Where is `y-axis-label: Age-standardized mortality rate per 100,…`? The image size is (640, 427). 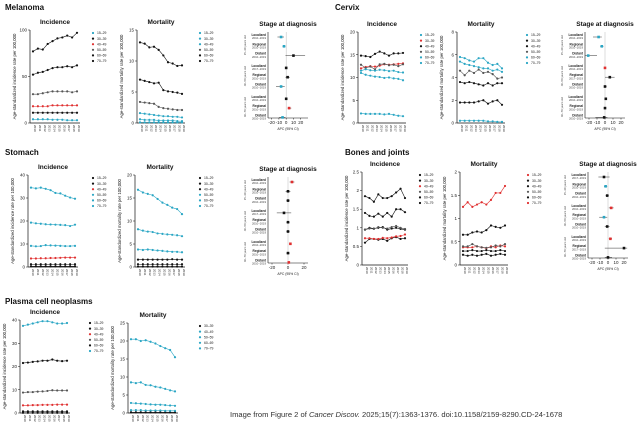 y-axis-label: Age-standardized mortality rate per 100,… is located at coordinates (121, 76).